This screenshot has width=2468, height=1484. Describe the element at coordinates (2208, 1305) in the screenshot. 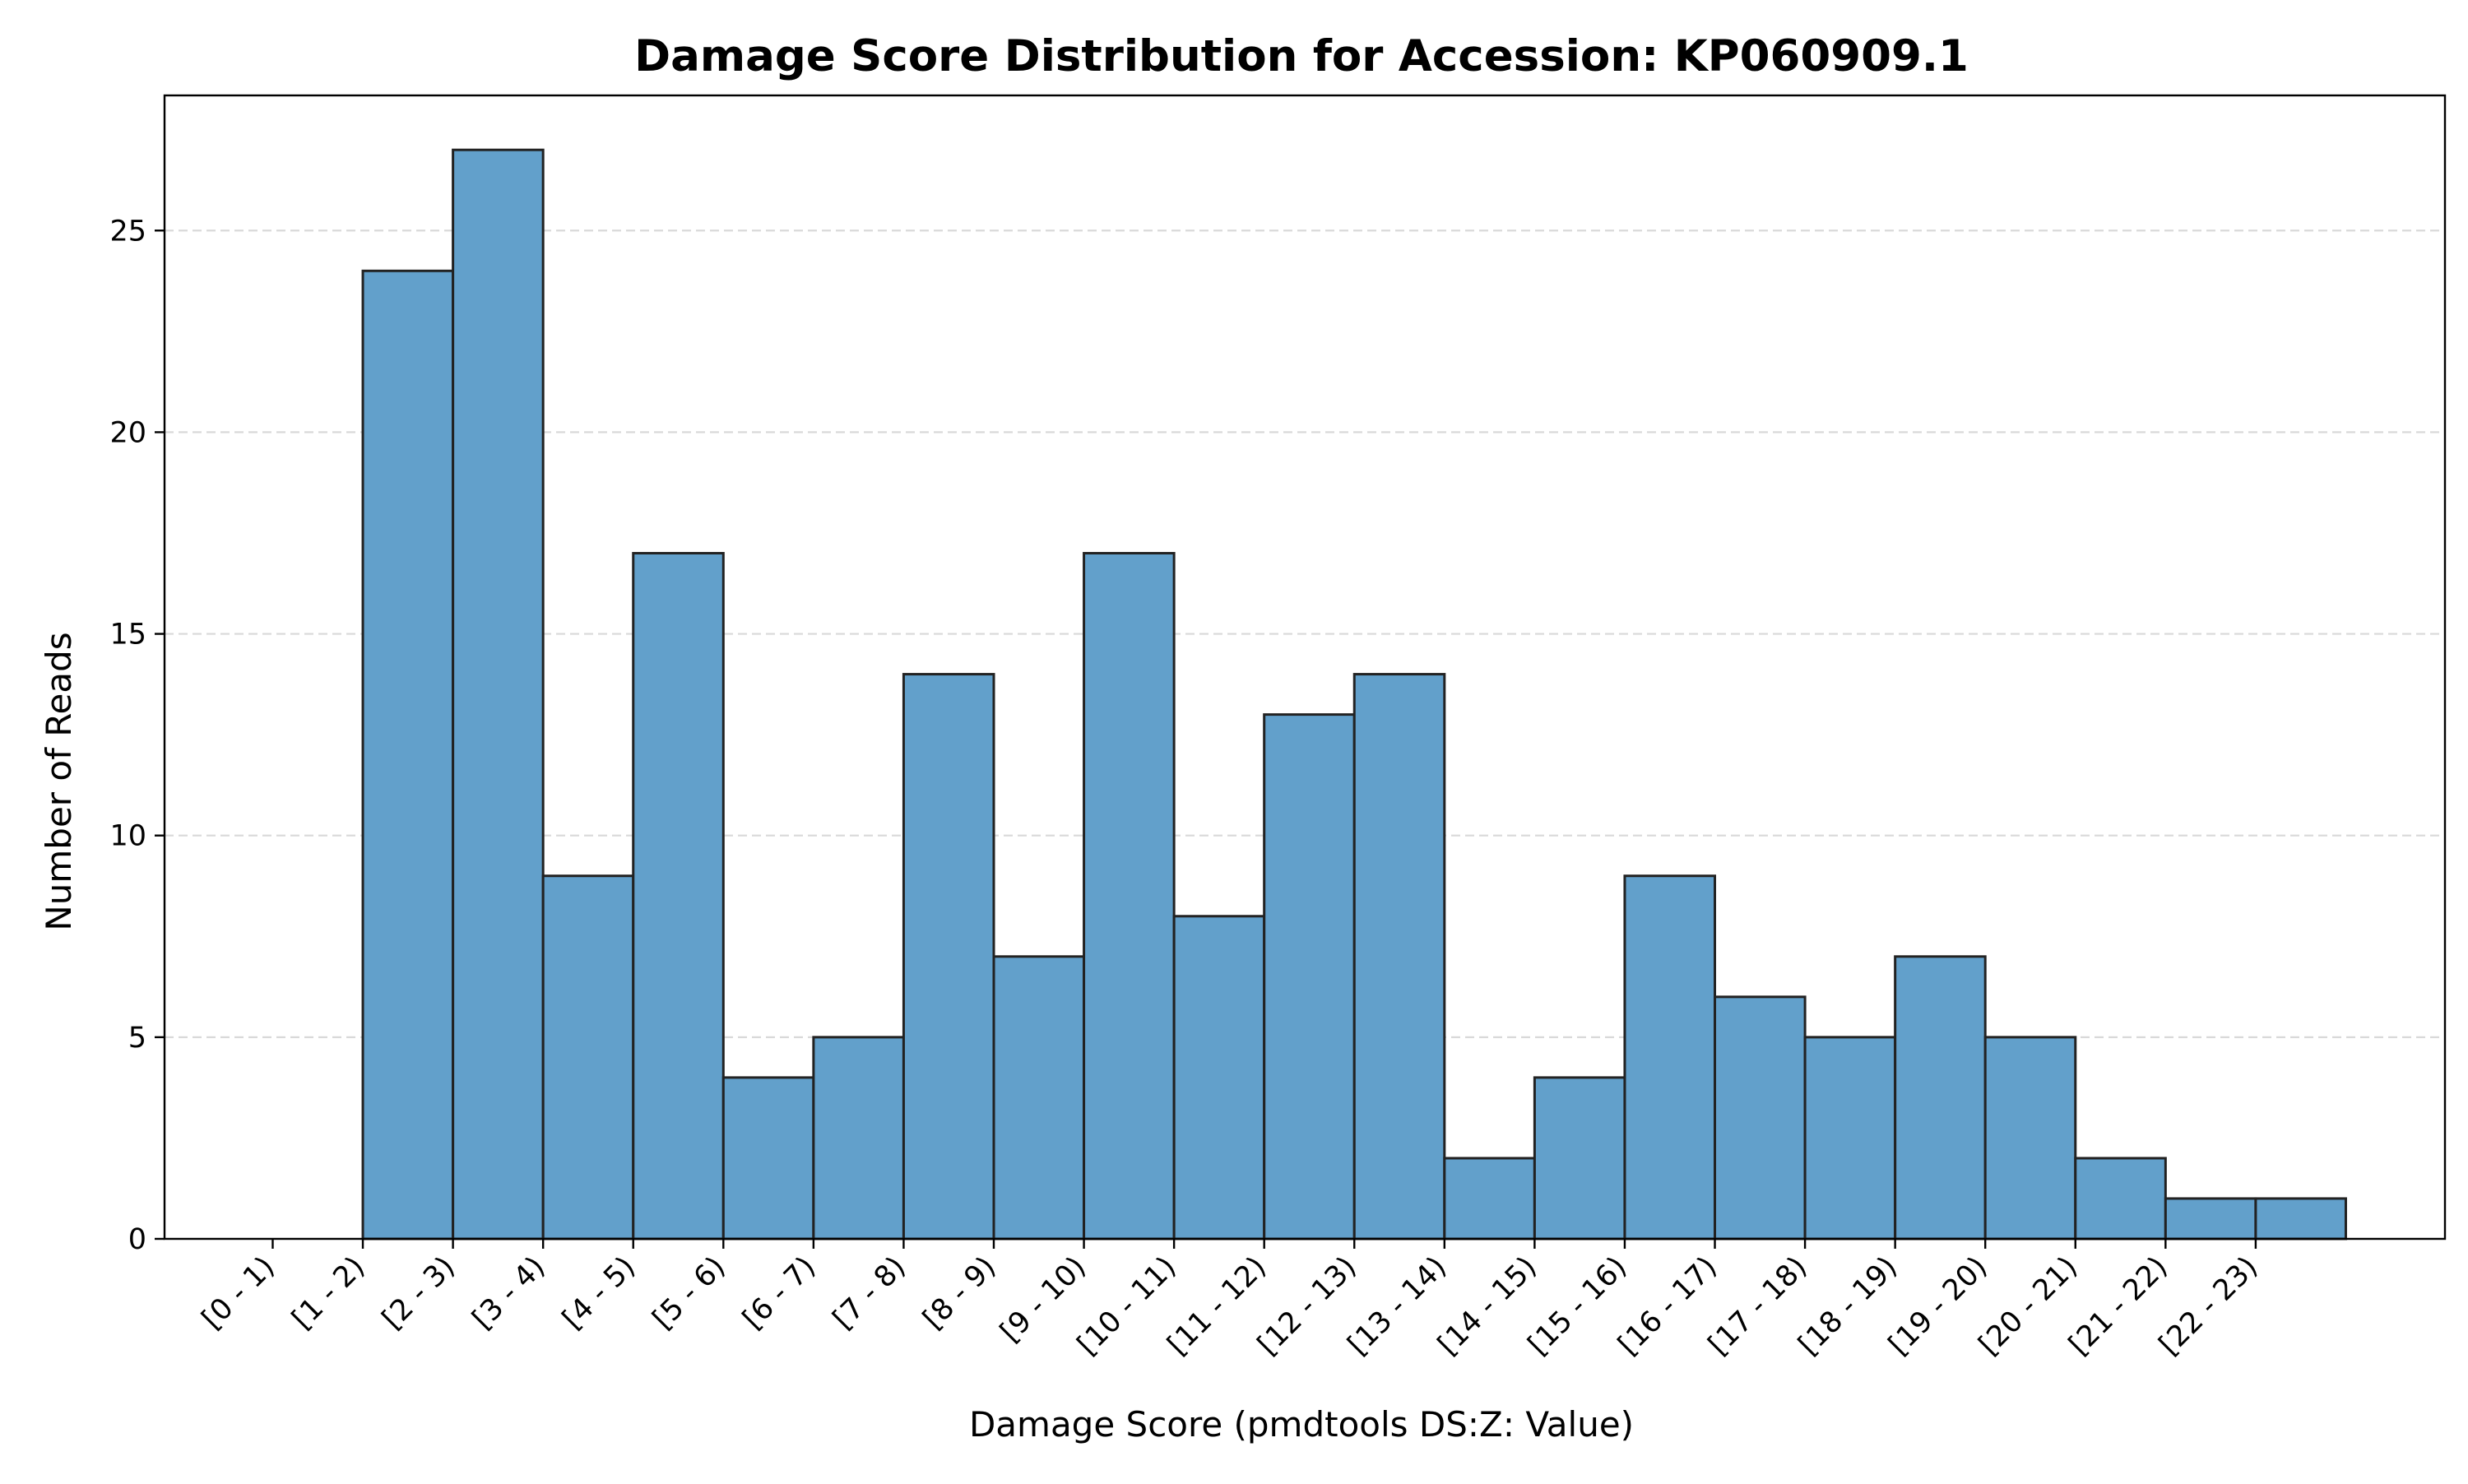

I see `x-tick-label-22: [22 - 23)` at that location.